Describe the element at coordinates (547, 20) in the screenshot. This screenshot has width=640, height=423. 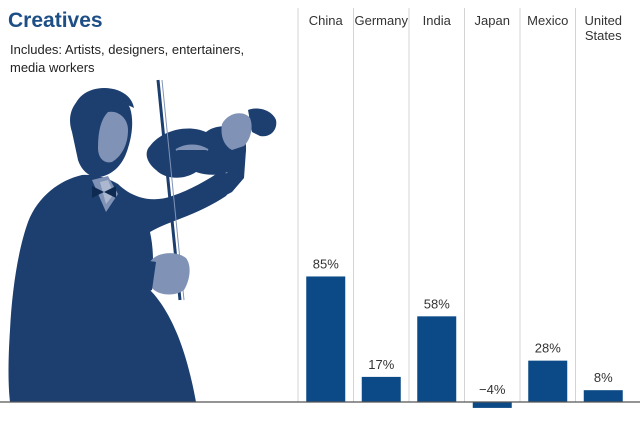
I see `category-label: Mexico` at that location.